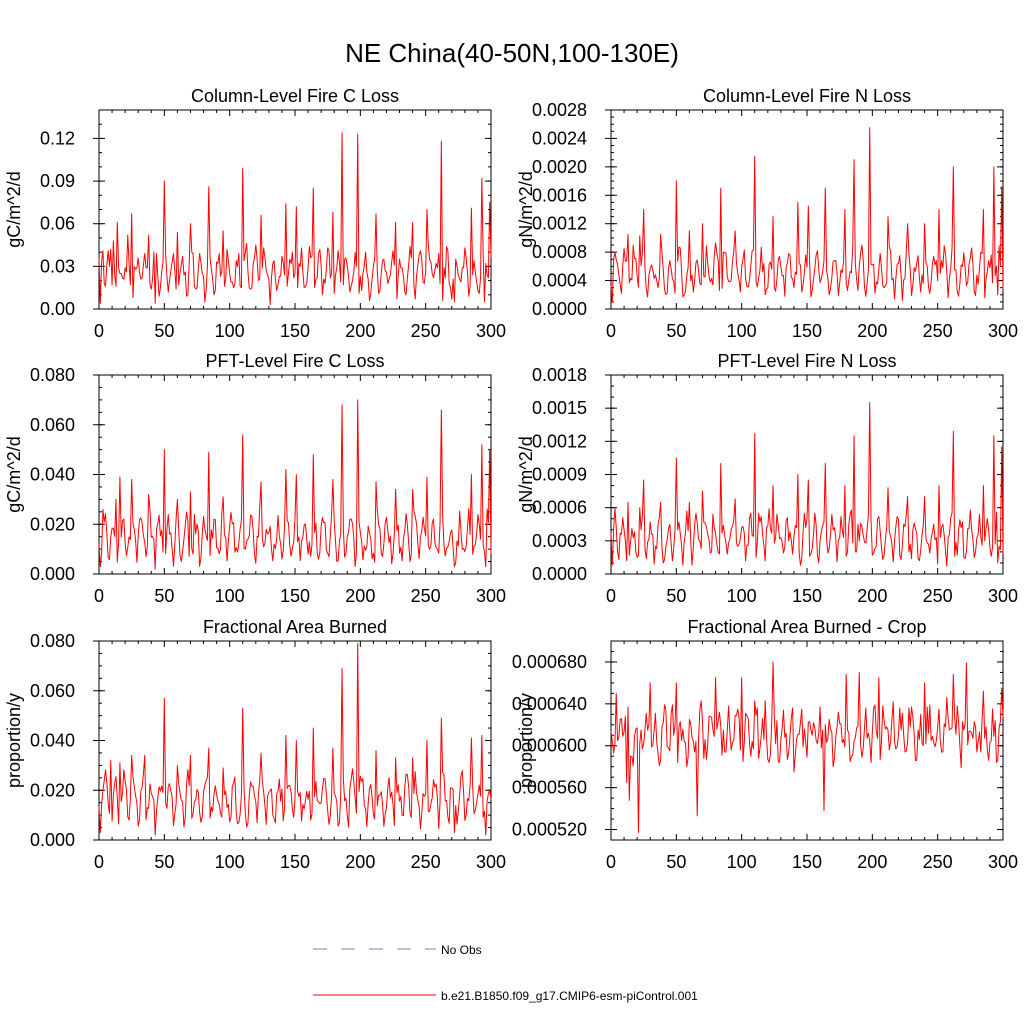 This screenshot has height=1024, width=1024. I want to click on y-tick-label: 0.000680, so click(549, 662).